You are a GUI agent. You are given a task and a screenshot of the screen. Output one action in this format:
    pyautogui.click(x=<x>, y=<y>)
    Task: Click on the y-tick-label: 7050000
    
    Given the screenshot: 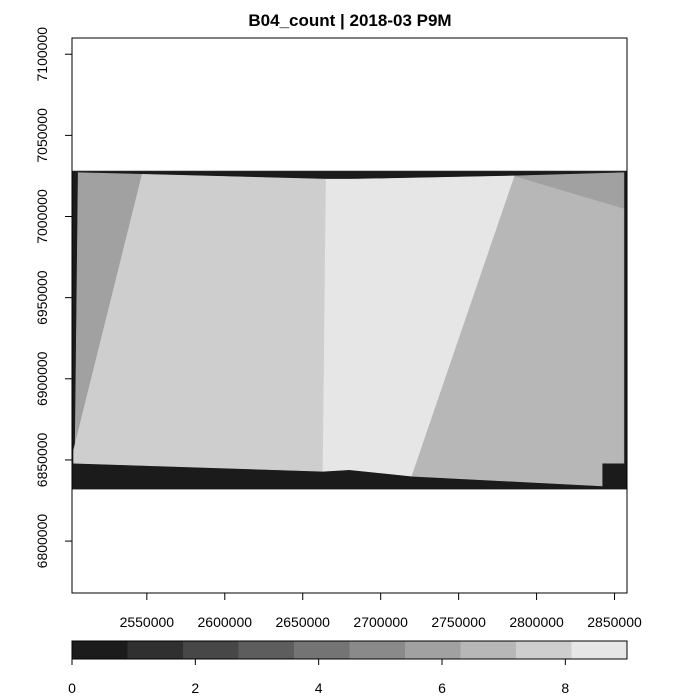 What is the action you would take?
    pyautogui.click(x=42, y=135)
    